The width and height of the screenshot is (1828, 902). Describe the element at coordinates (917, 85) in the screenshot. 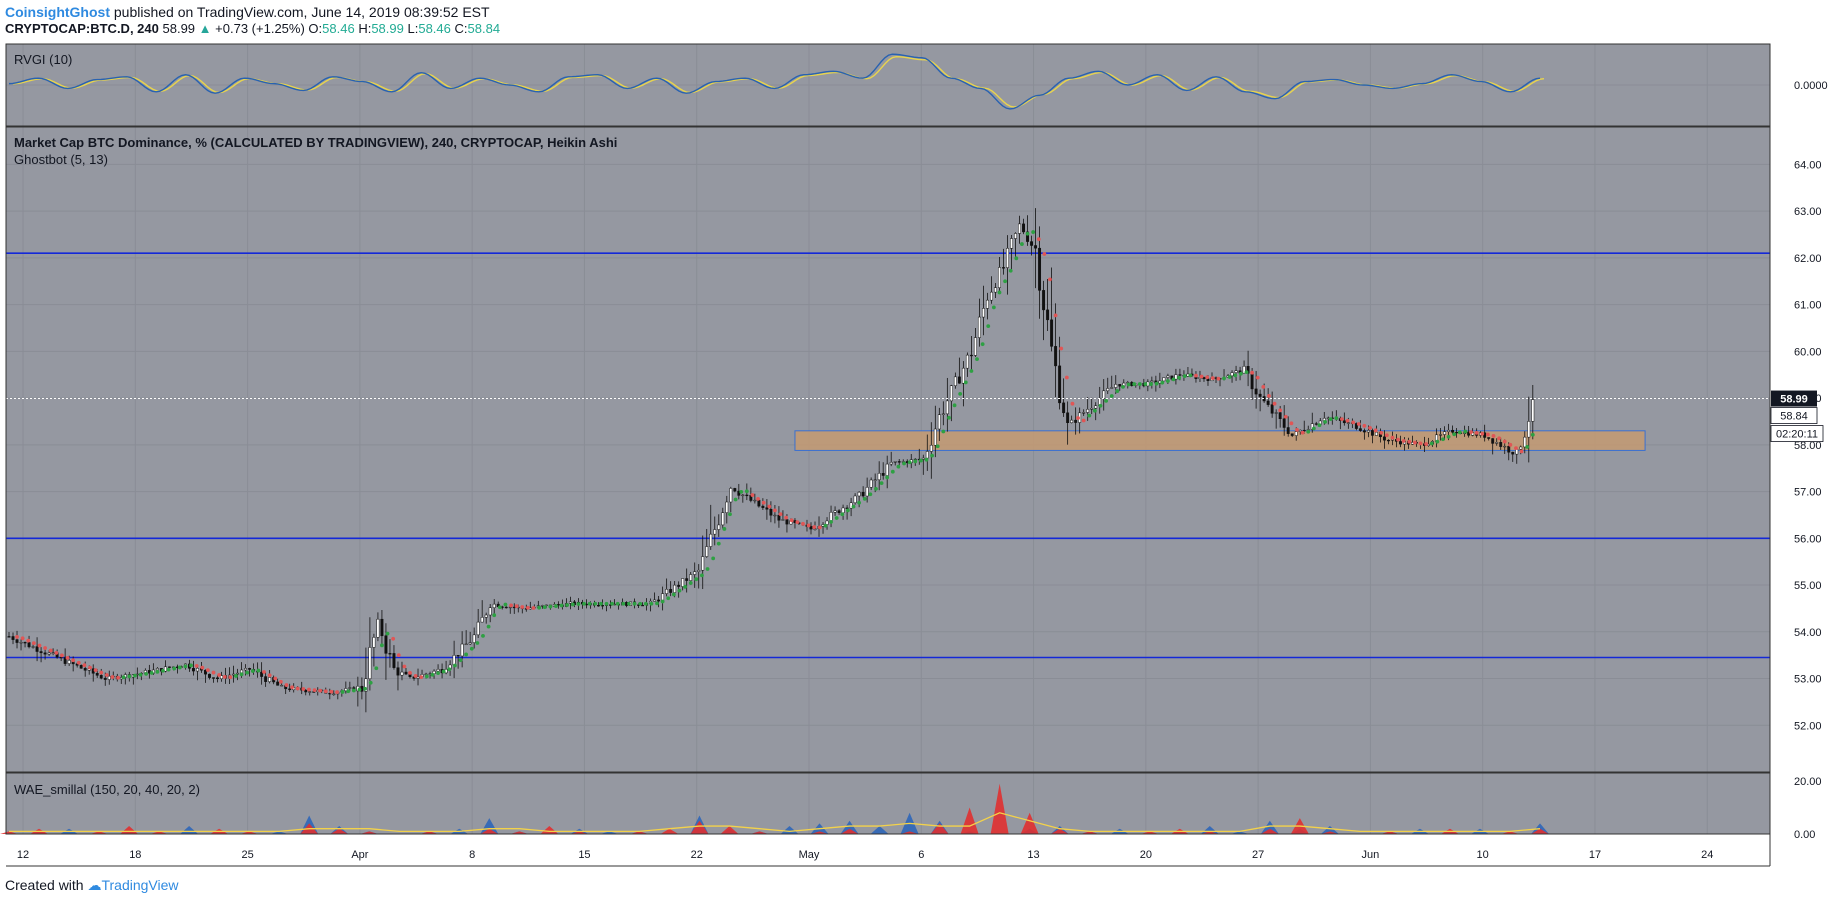

I see `rvgi-panel: RVGI (10) 0.0000` at that location.